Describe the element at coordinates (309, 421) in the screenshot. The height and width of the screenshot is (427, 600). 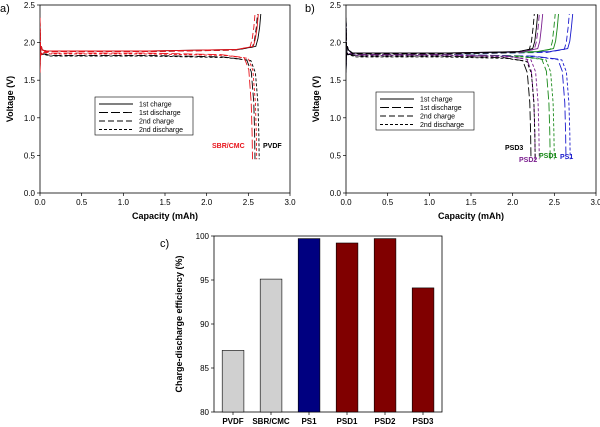
I see `x-tick-label: PS1` at that location.